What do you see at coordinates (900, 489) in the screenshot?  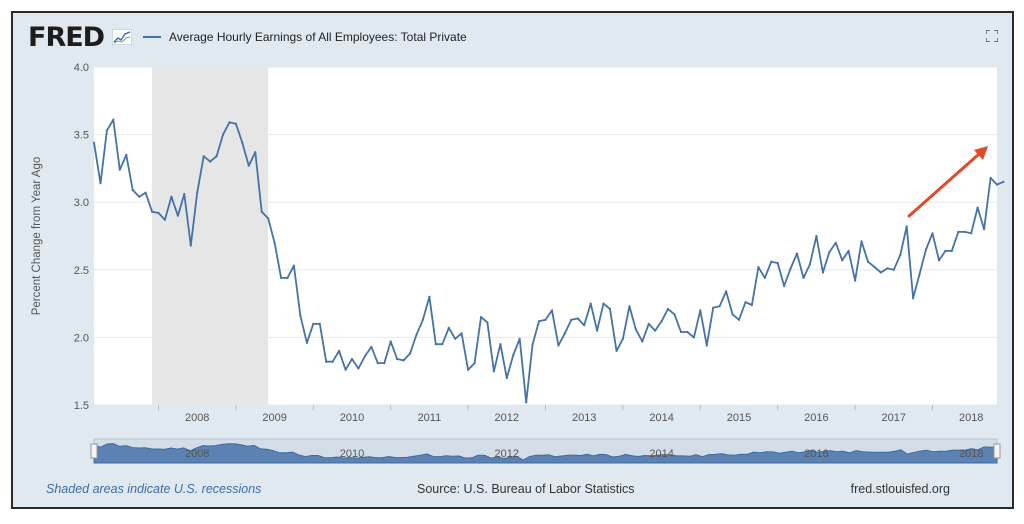 I see `site-link: fred.stlouisfed.org` at bounding box center [900, 489].